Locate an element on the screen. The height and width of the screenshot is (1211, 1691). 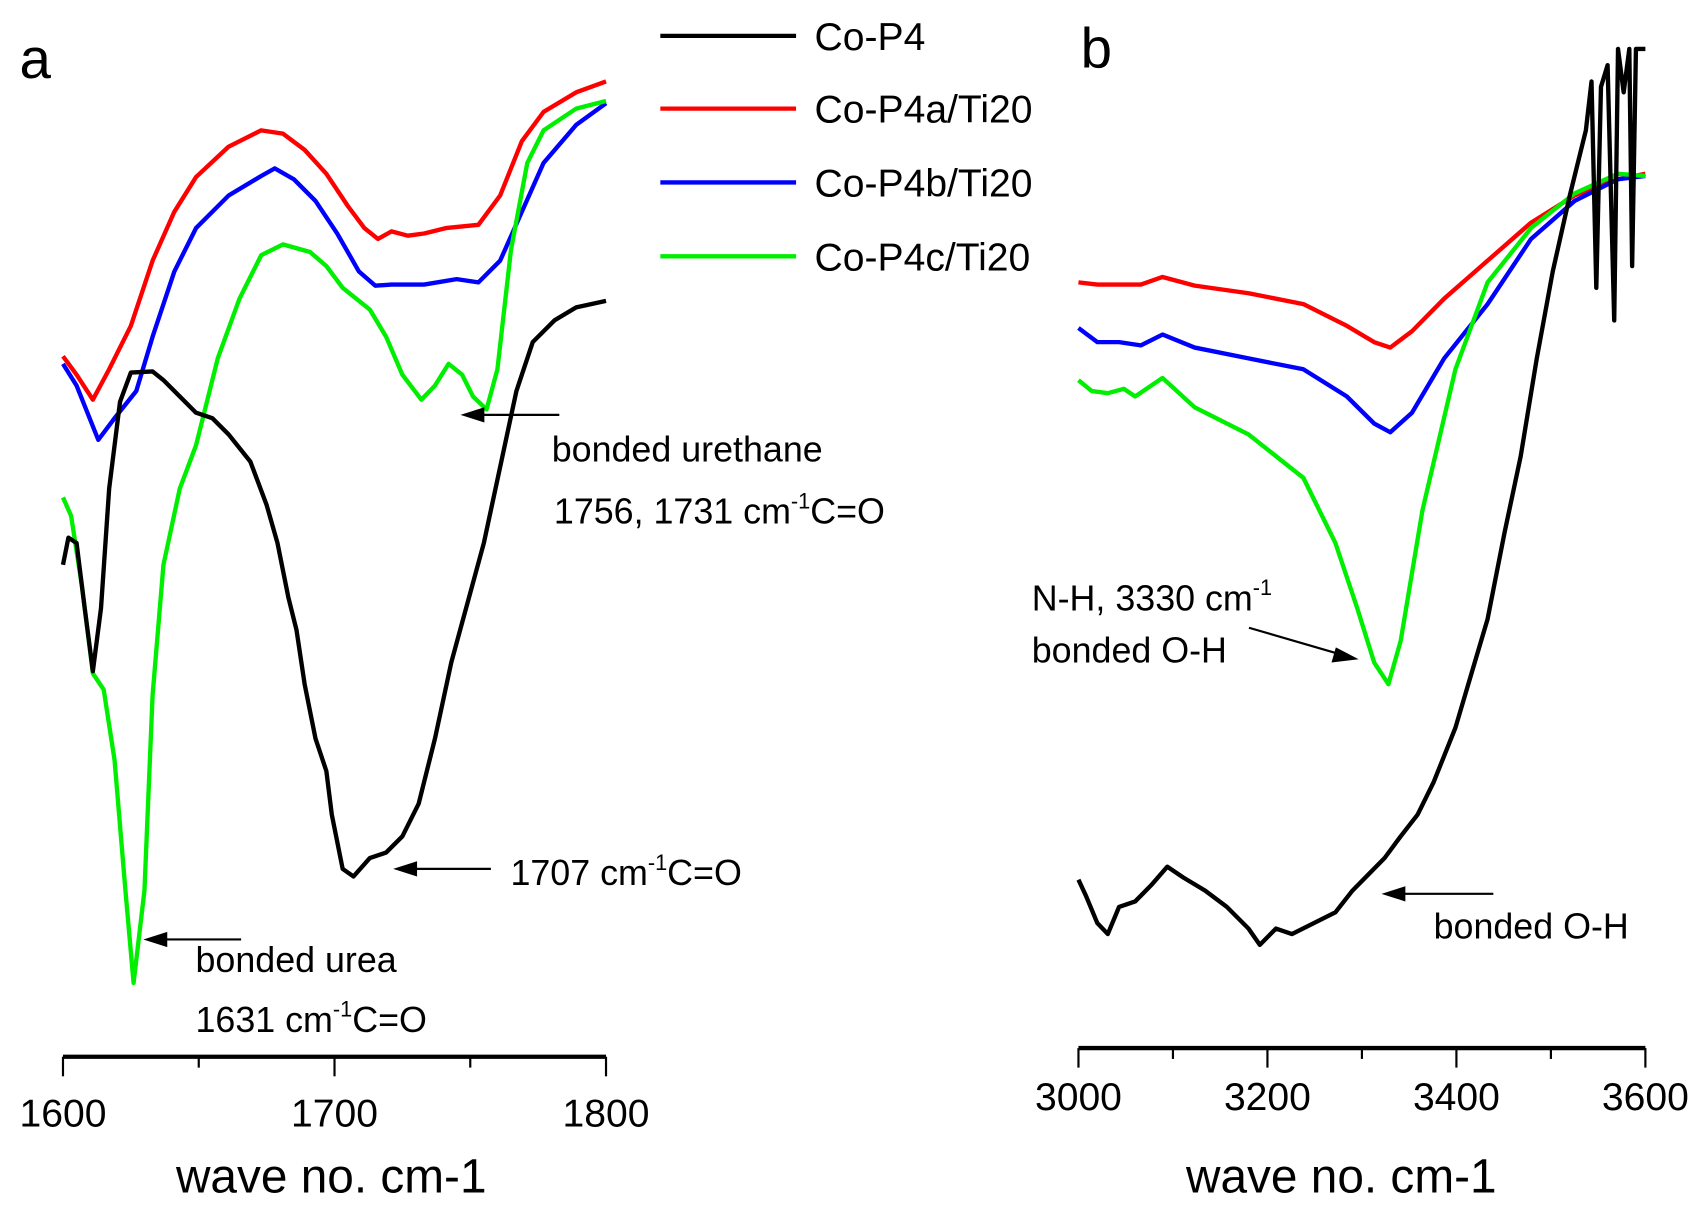
panel-a-x-axis-title: wave no. cm-1 is located at coordinates (331, 1177).